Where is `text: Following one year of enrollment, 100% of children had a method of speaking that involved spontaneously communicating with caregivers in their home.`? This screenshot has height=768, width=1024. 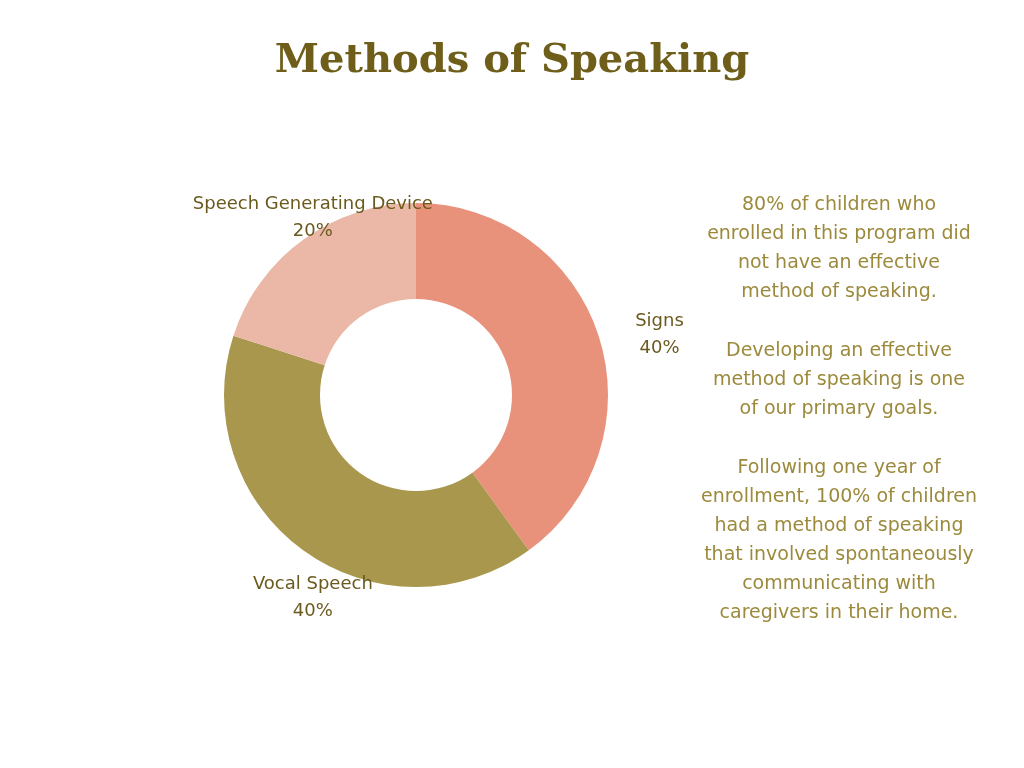
text: Following one year of enrollment, 100% of children had a method of speaking that involved spontaneously communicating with caregivers in their home. is located at coordinates (839, 538).